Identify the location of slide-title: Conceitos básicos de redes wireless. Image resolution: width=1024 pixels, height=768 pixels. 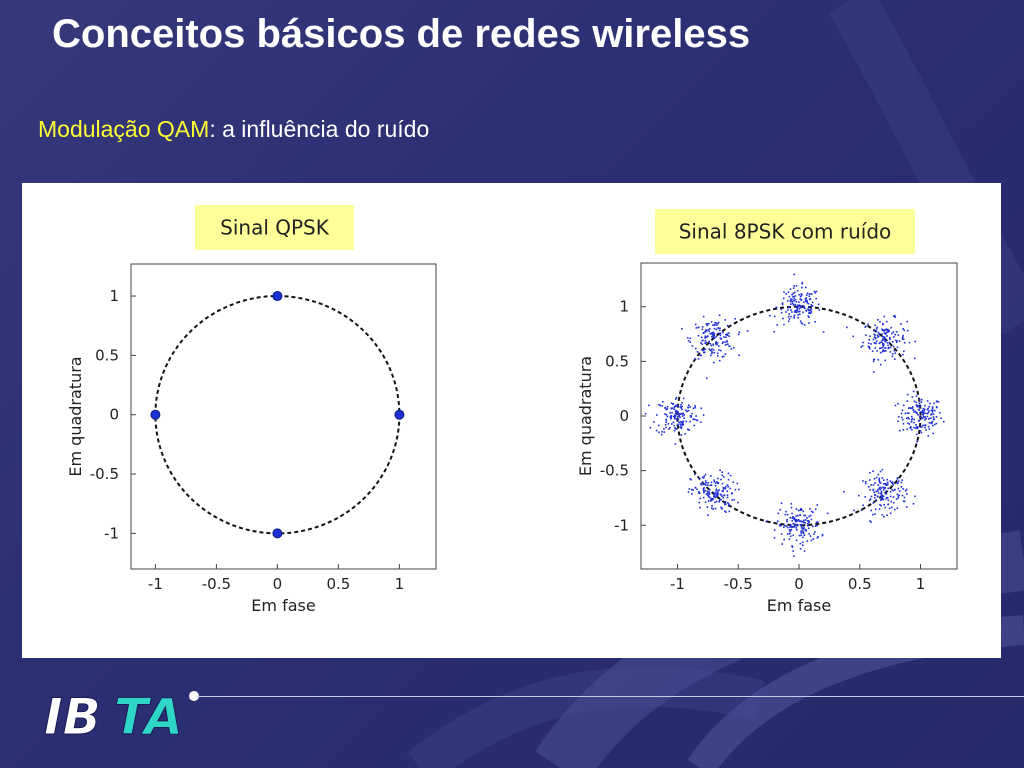
(401, 34).